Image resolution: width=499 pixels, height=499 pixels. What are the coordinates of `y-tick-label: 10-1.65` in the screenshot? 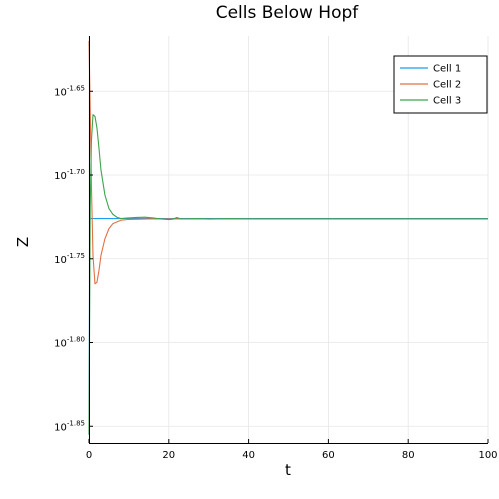 It's located at (69, 91).